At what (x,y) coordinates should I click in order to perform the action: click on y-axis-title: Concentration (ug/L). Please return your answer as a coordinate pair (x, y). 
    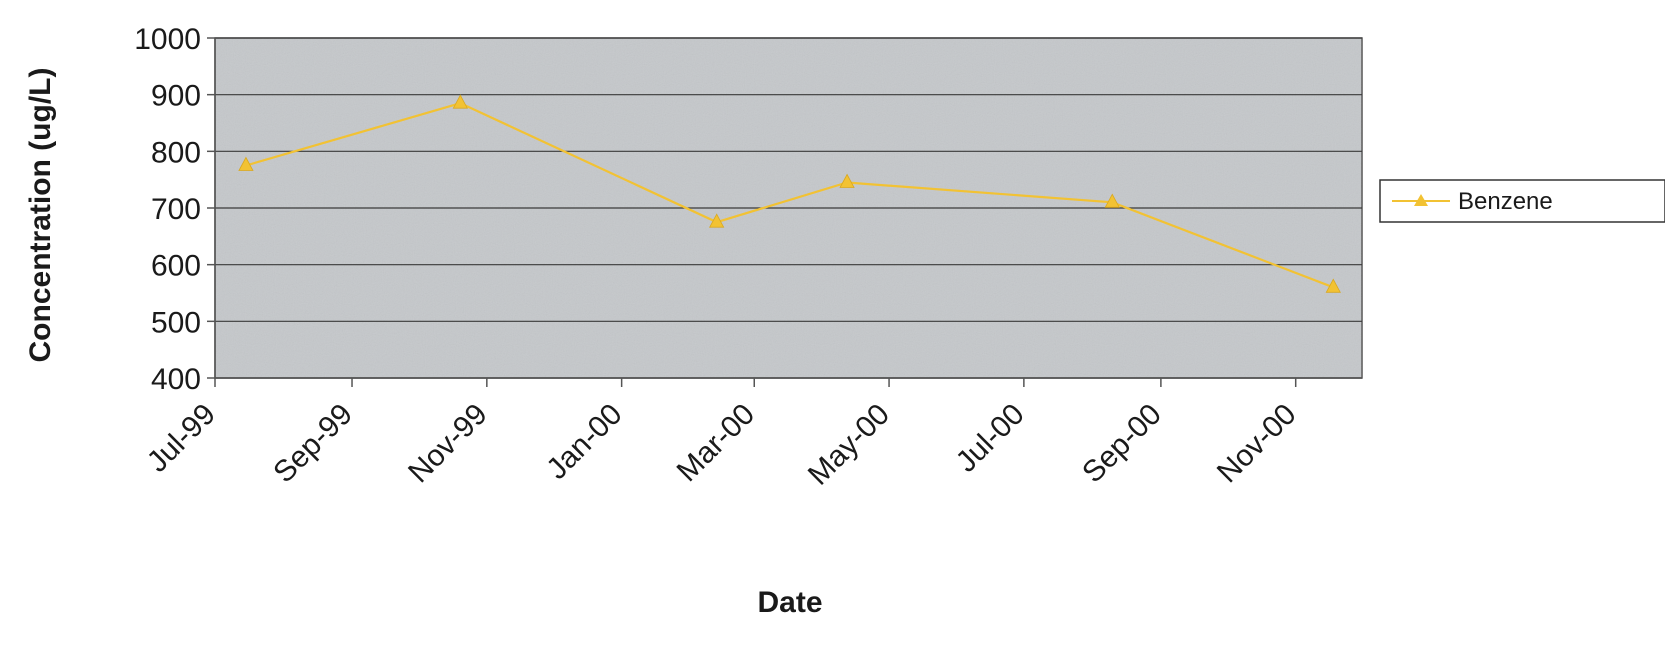
    Looking at the image, I should click on (40, 215).